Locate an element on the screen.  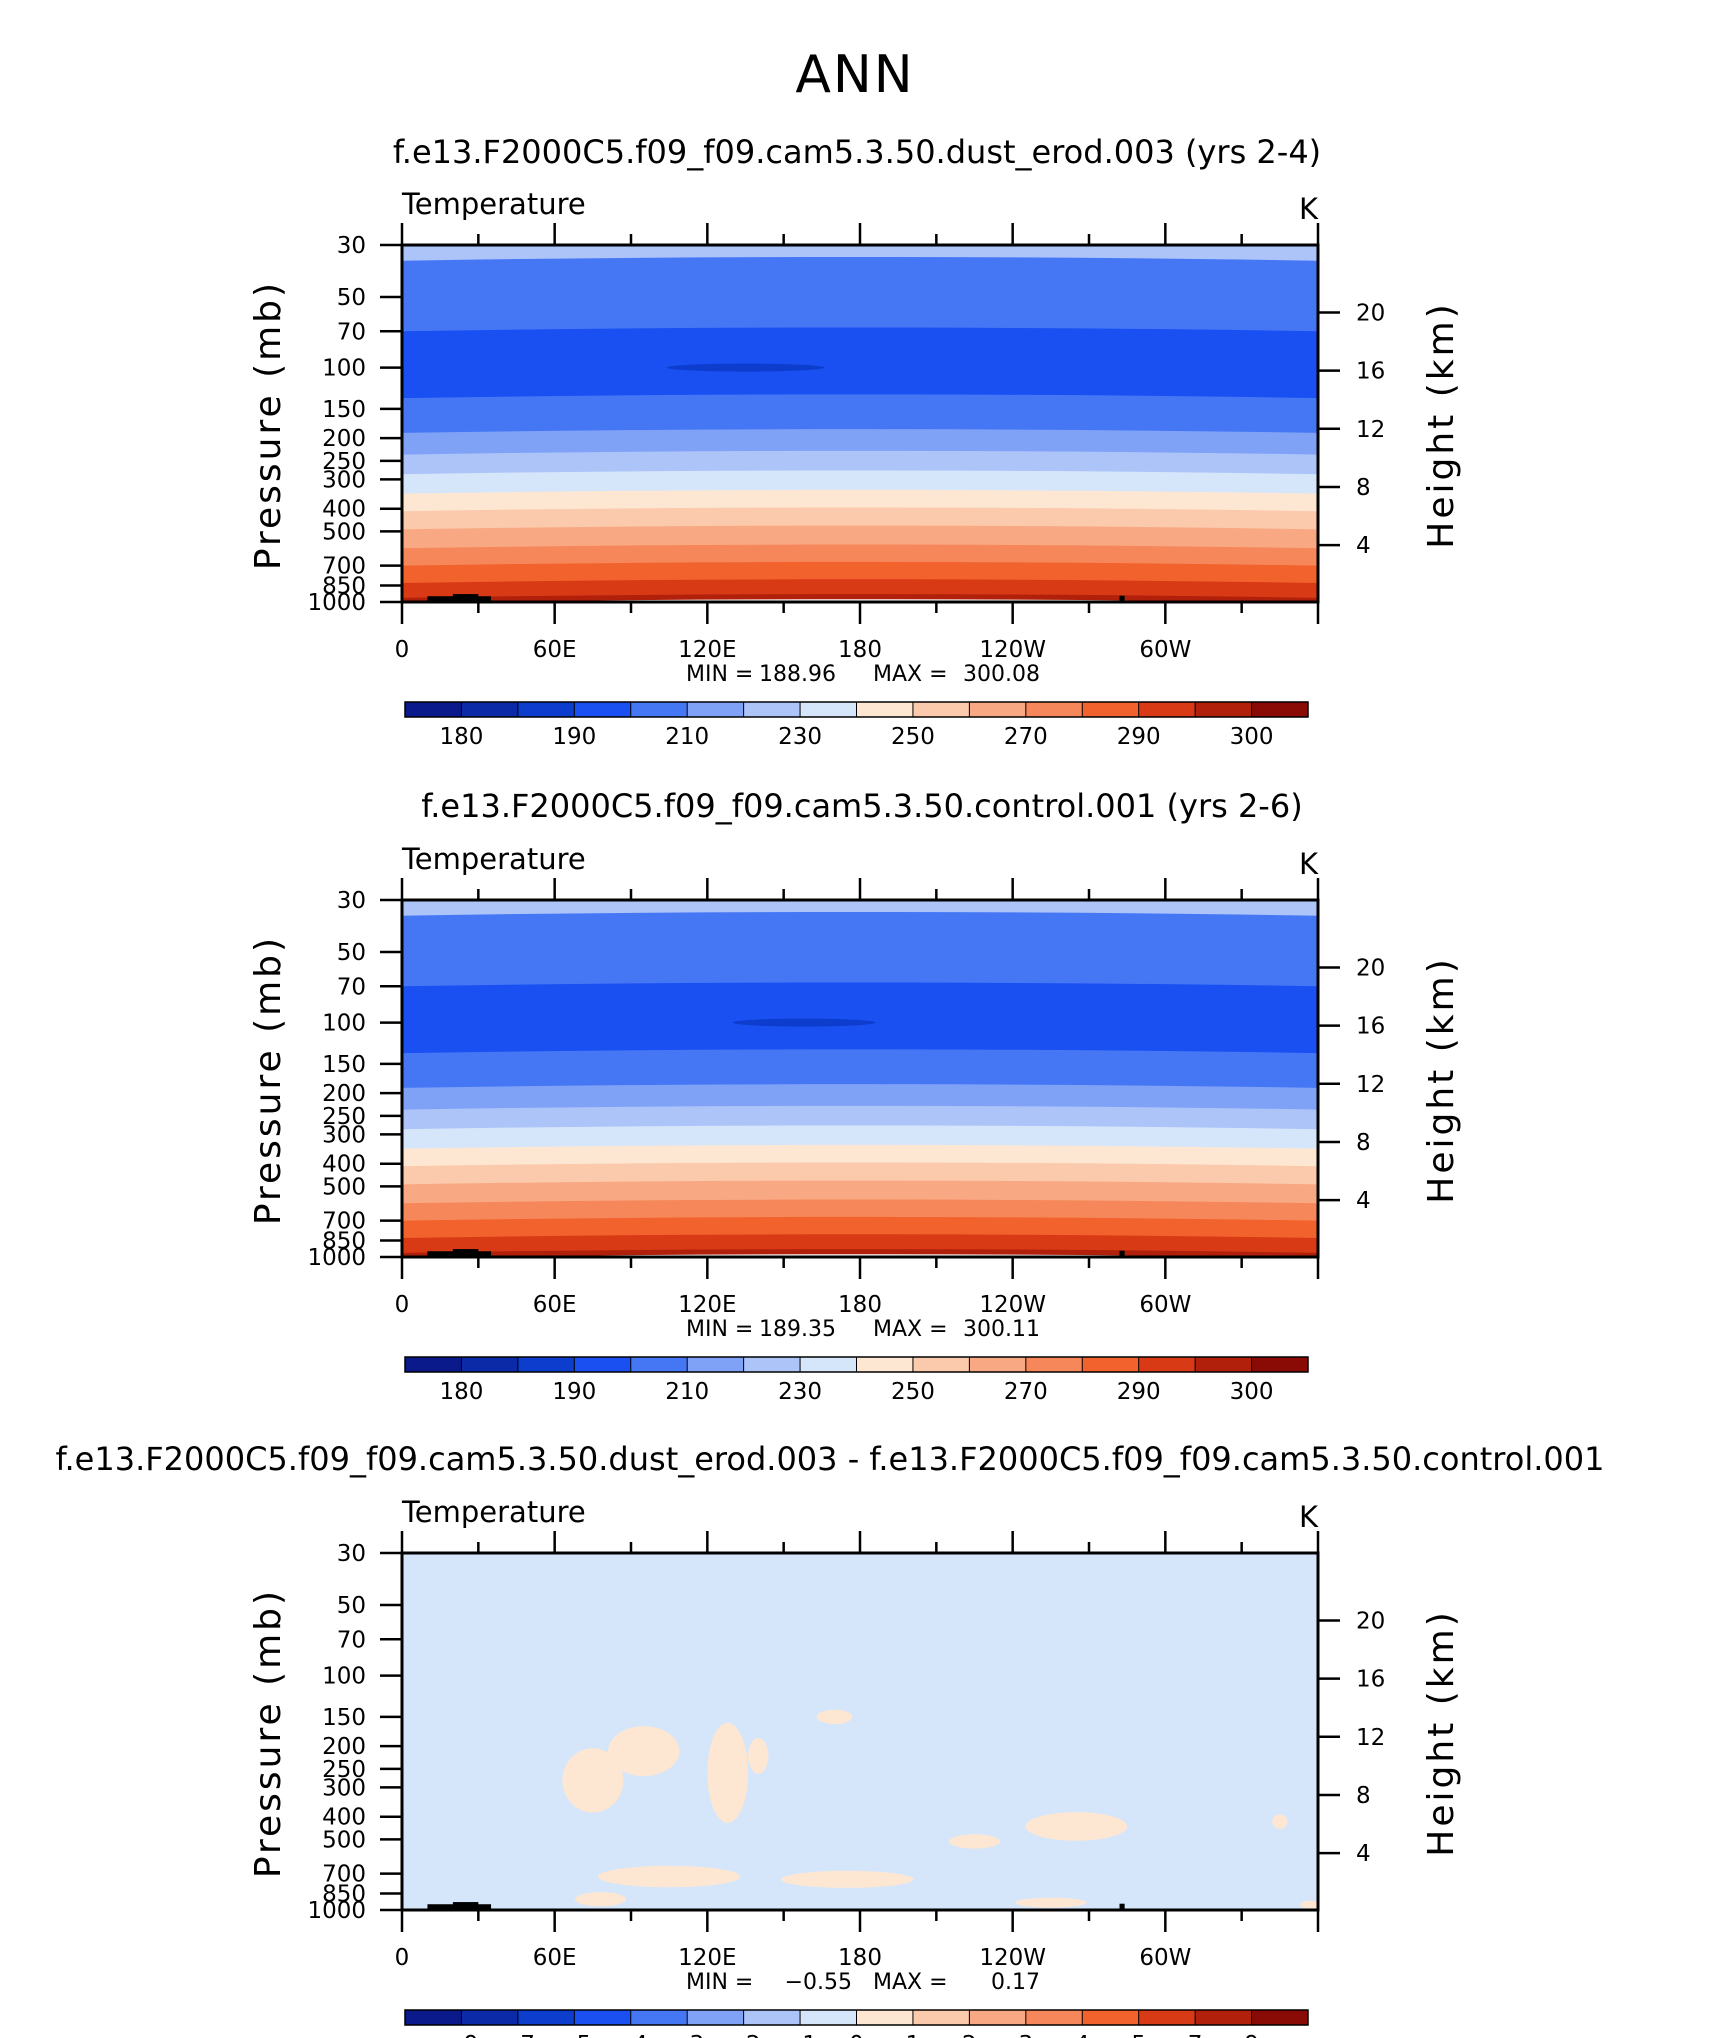
colorbar-label: 250 is located at coordinates (913, 1392).